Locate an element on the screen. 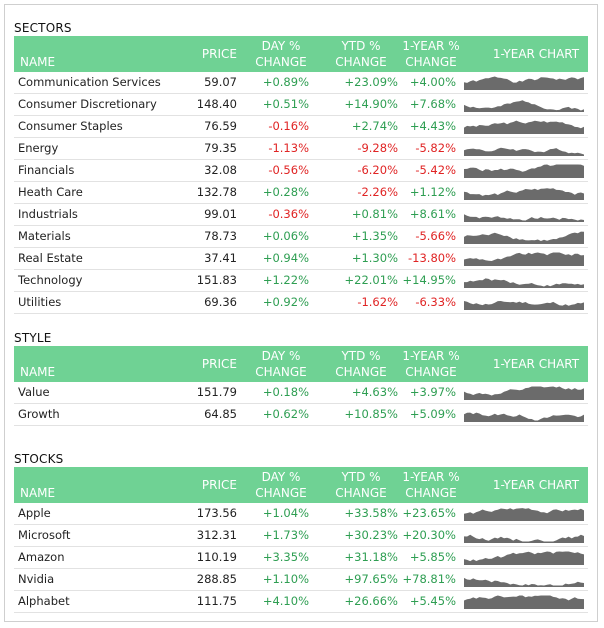 The width and height of the screenshot is (604, 628). row-name: Microsoft is located at coordinates (44, 535).